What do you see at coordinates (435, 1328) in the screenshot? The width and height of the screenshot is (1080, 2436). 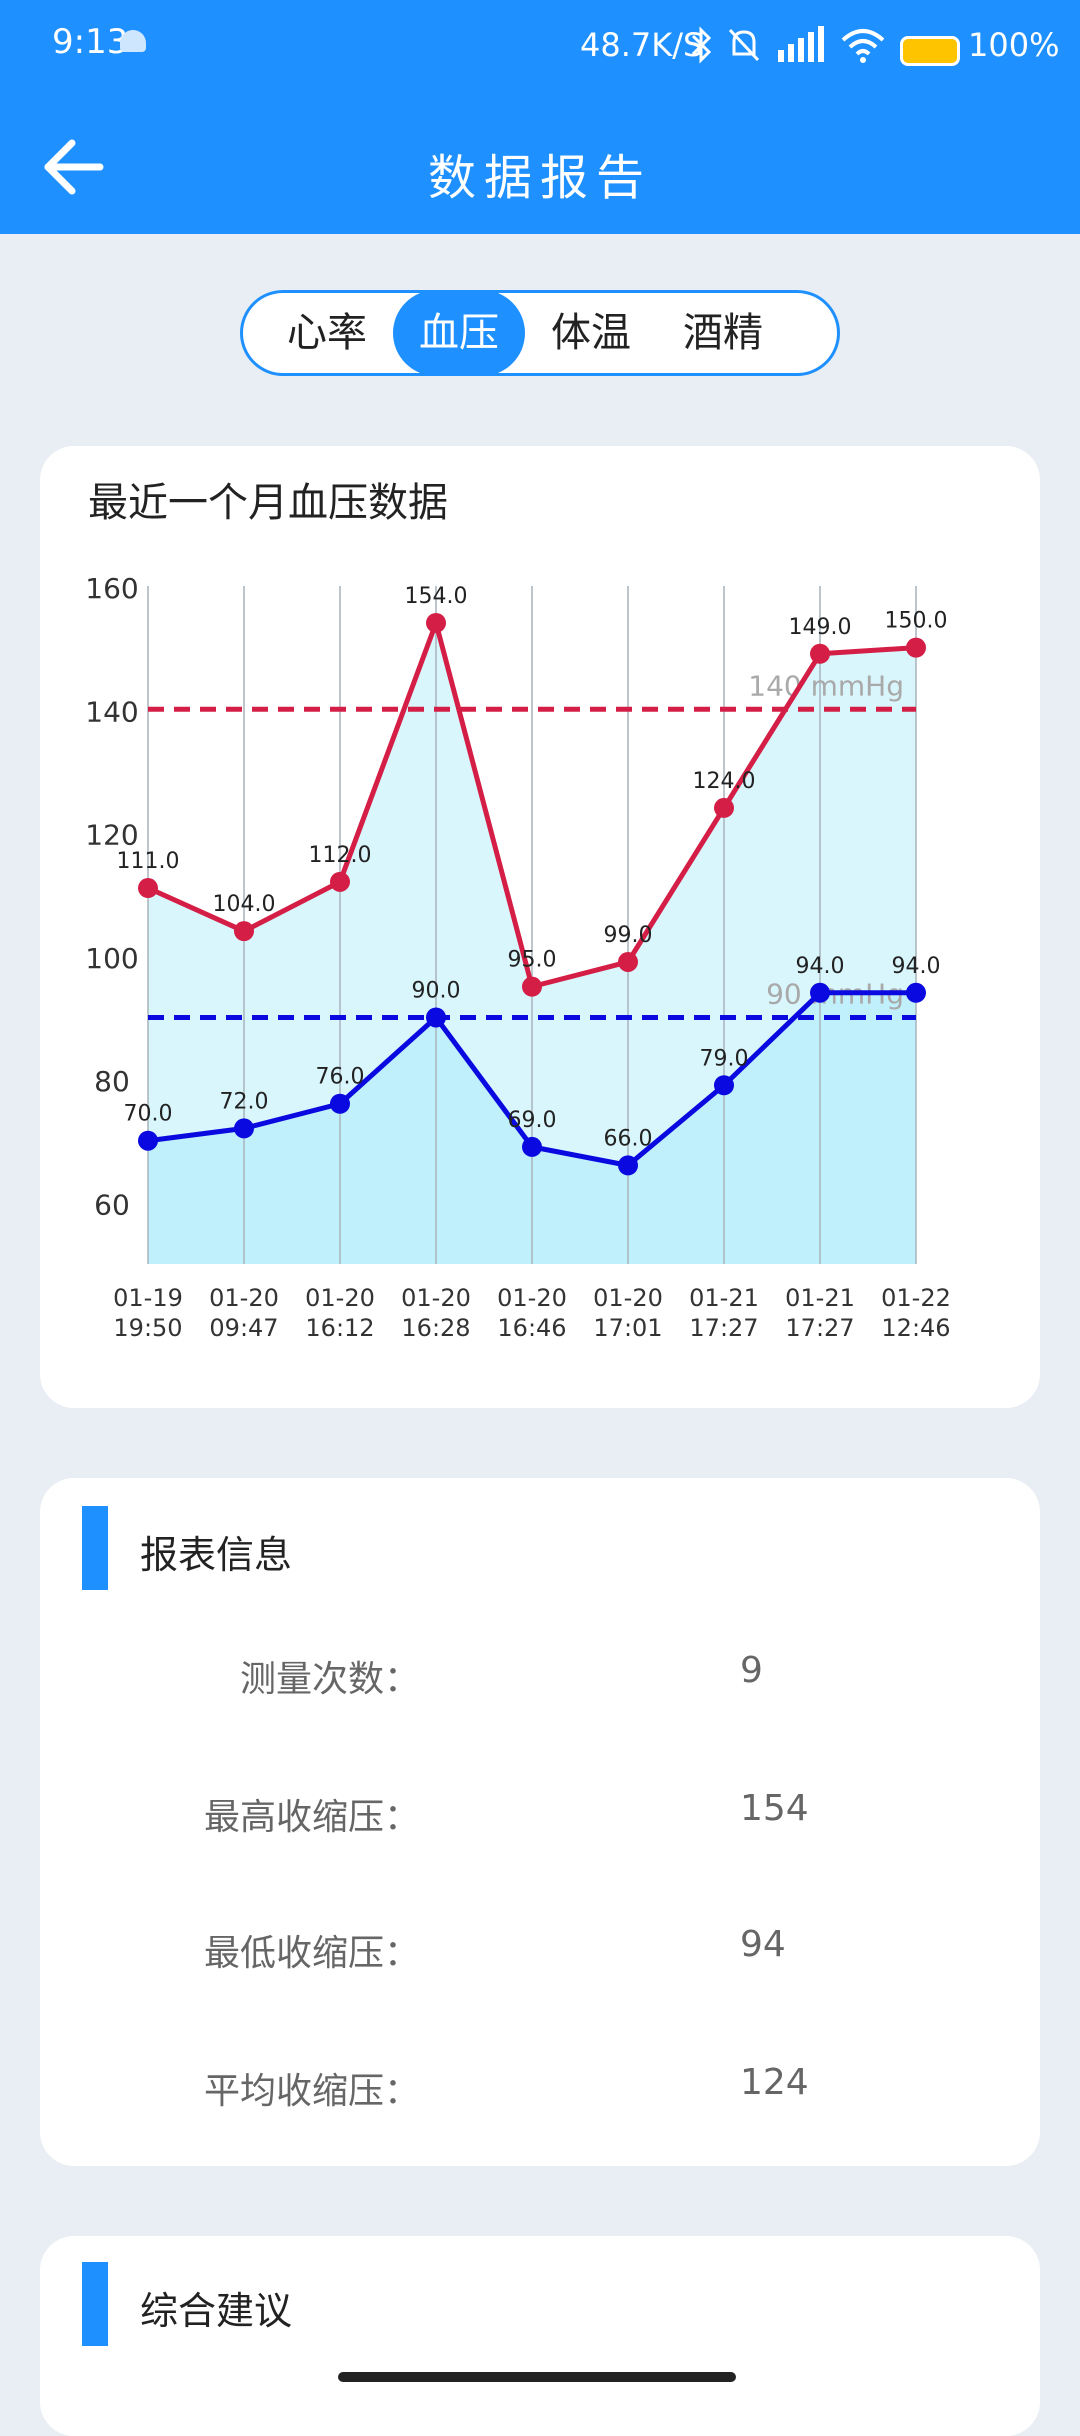 I see `x-tick-label: 16:28` at bounding box center [435, 1328].